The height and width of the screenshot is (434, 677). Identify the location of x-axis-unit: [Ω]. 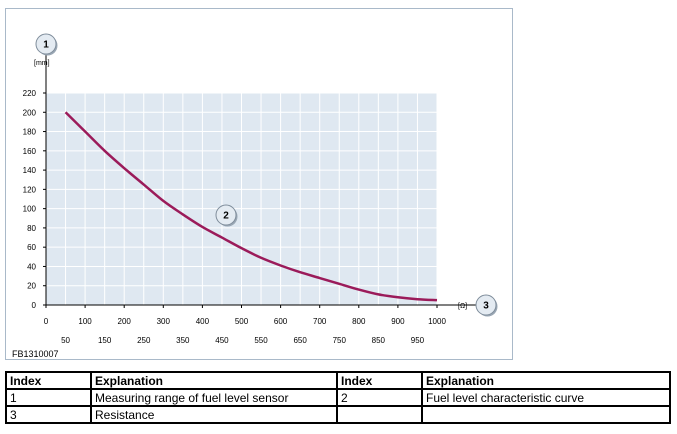
(462, 306).